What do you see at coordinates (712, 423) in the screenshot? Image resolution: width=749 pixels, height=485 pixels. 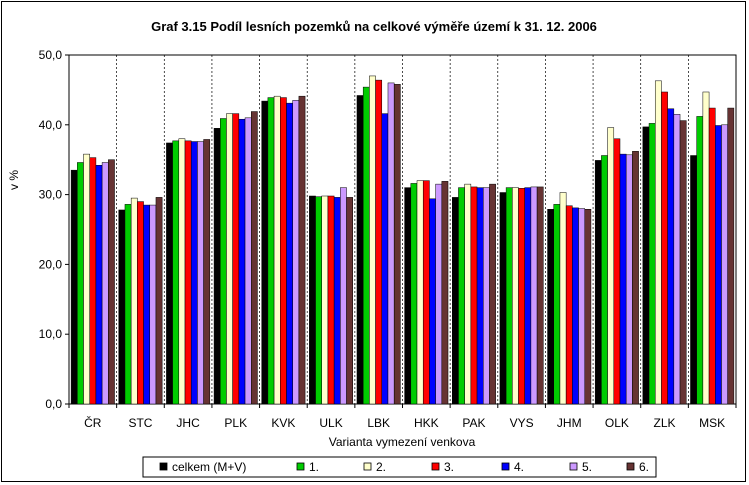 I see `x-tick-label: MSK` at bounding box center [712, 423].